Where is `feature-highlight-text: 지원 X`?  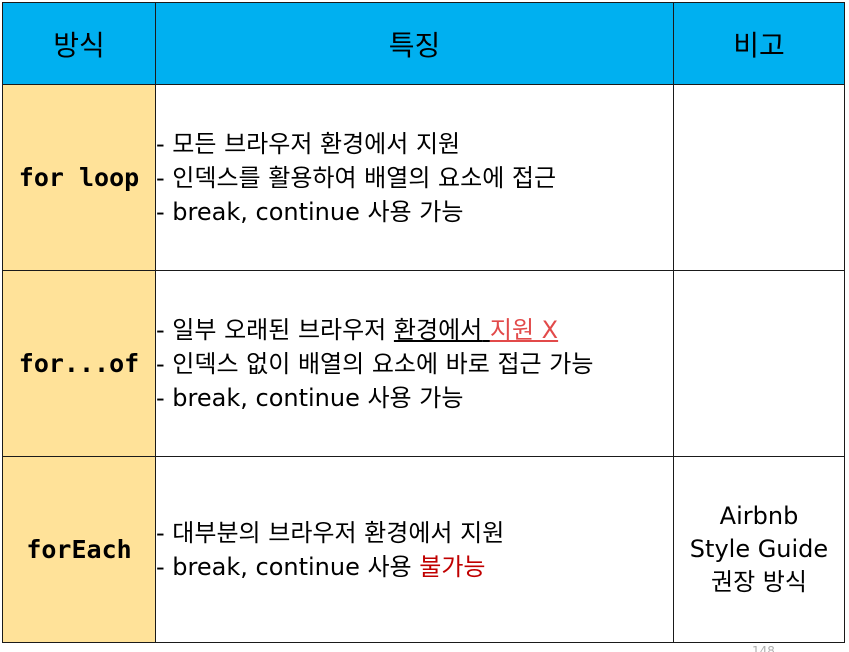
feature-highlight-text: 지원 X is located at coordinates (524, 329).